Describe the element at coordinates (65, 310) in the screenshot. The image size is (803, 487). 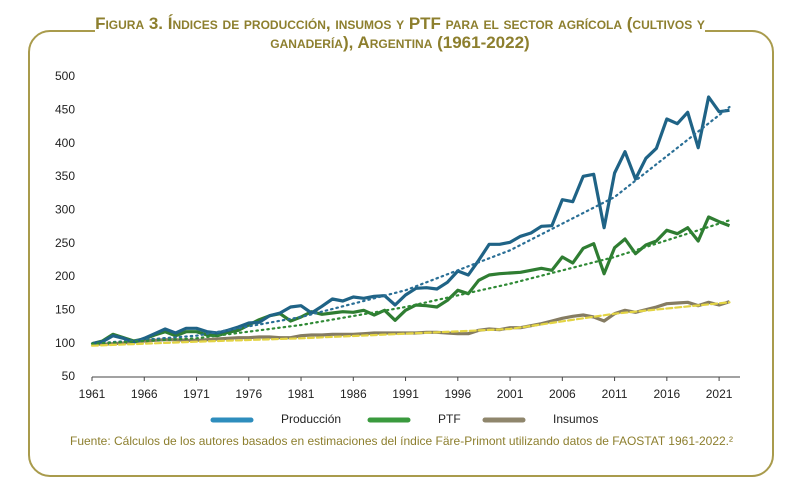
I see `y-tick-label: 150` at that location.